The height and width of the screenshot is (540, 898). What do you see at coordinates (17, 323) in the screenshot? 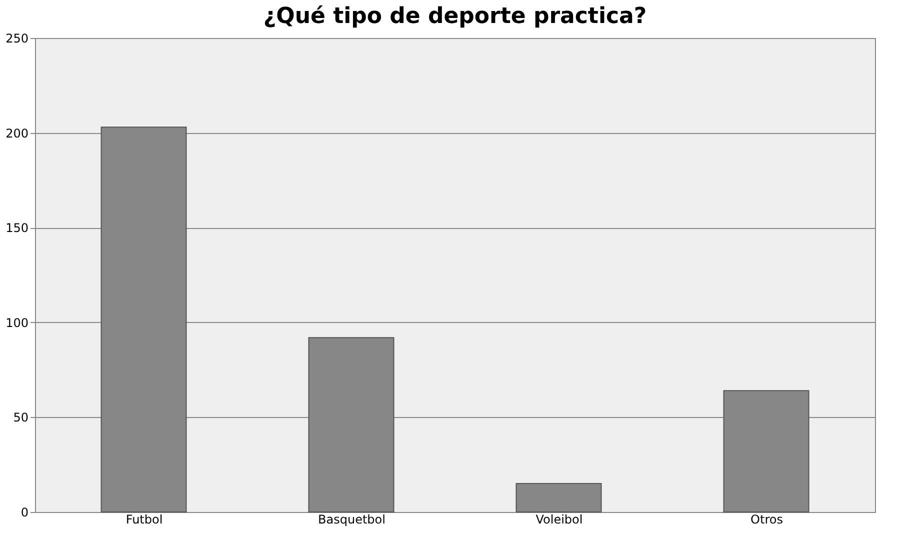
I see `y-tick-label: 100` at bounding box center [17, 323].